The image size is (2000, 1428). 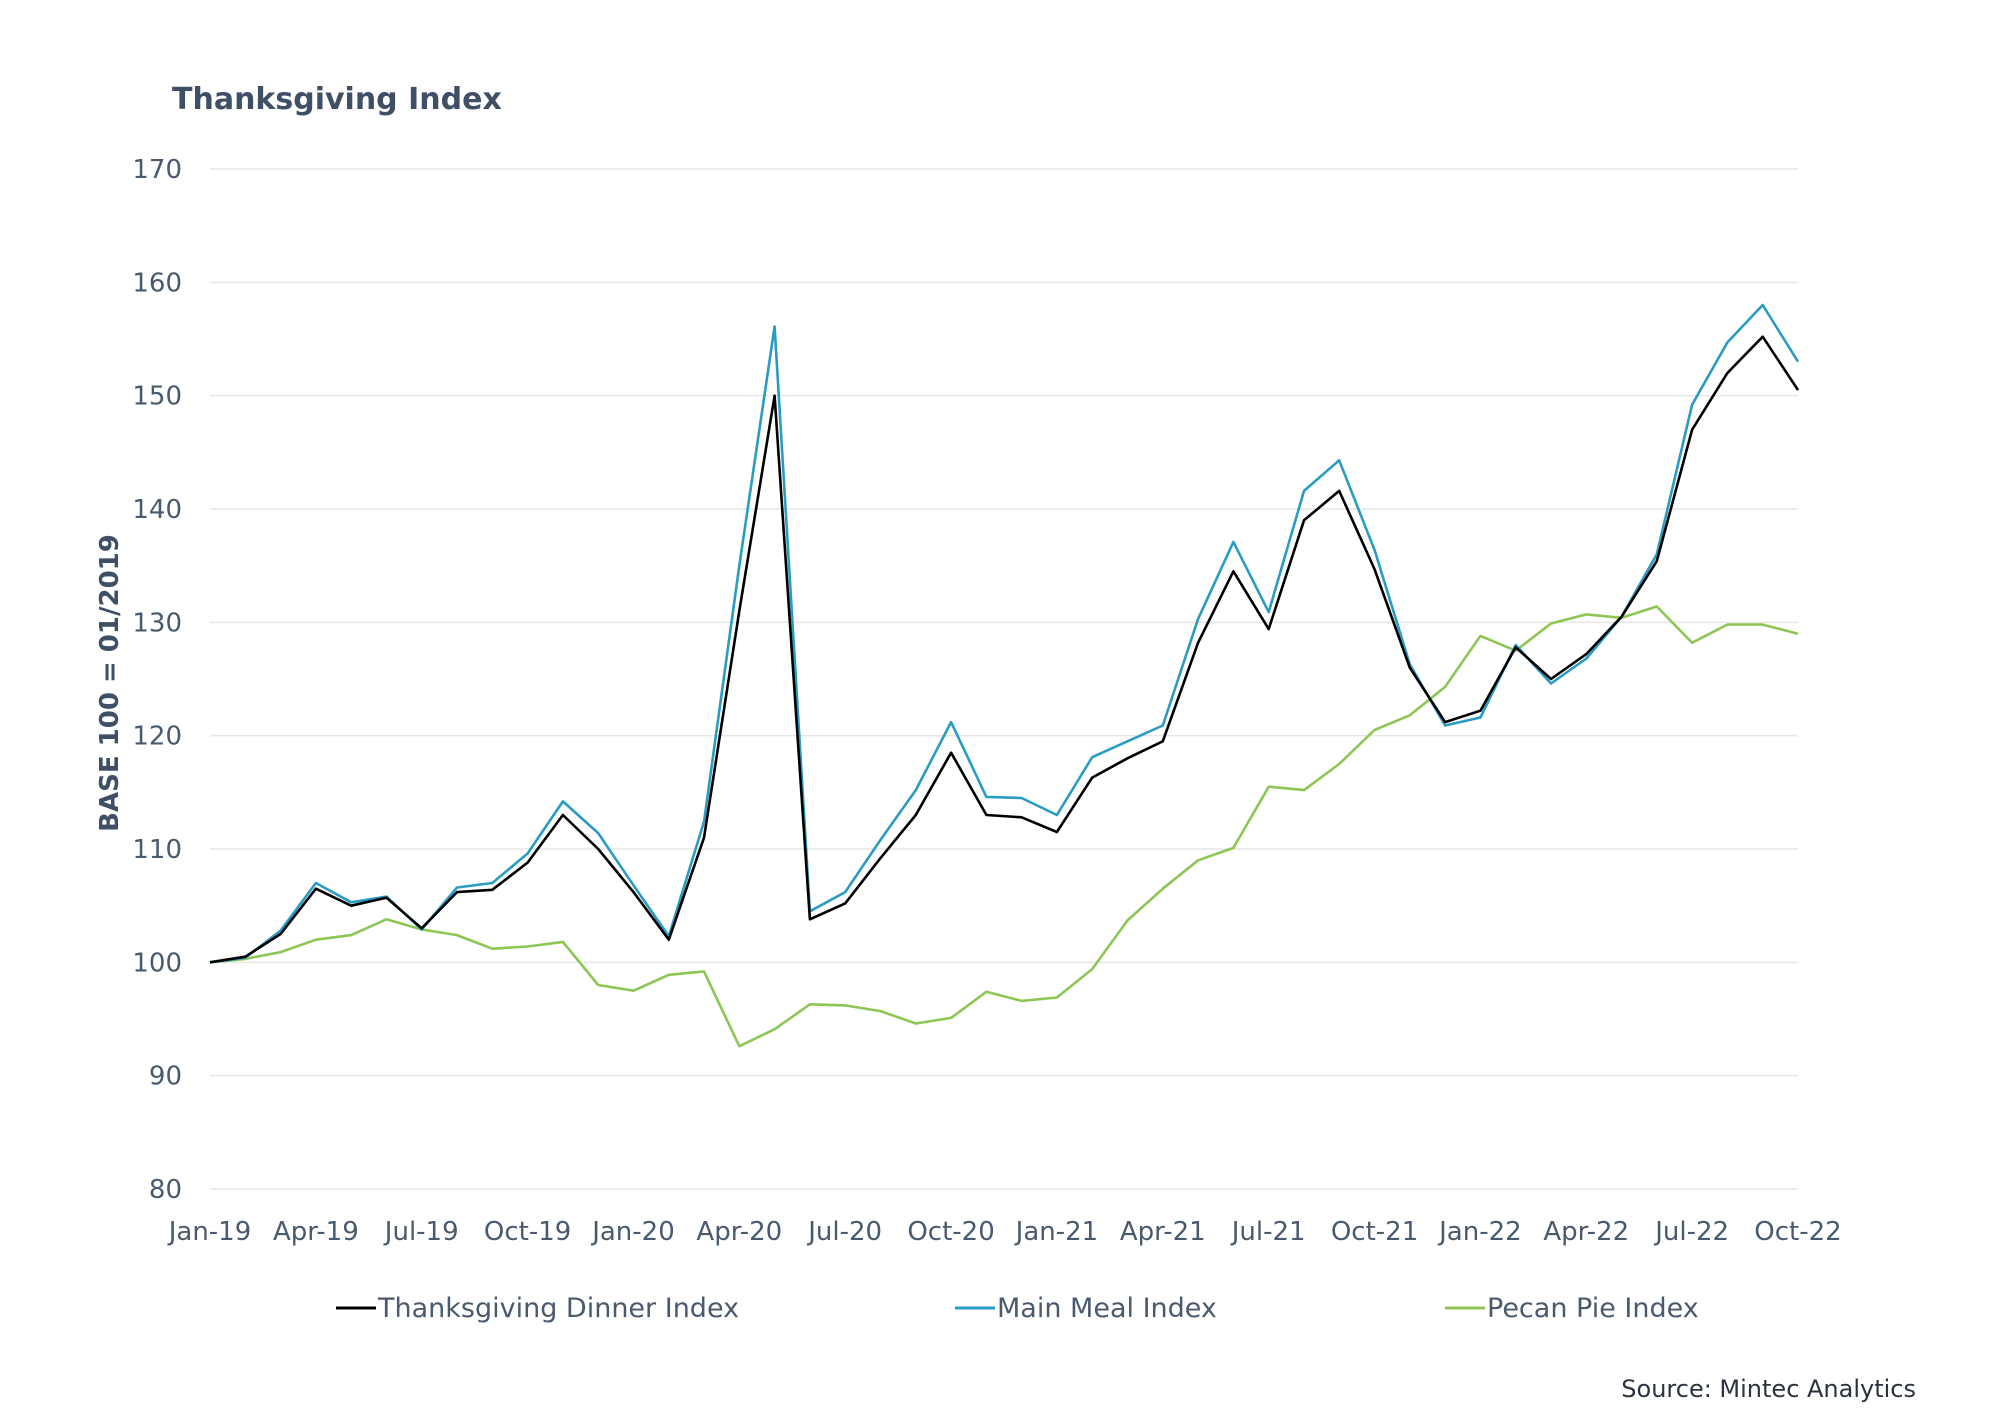 What do you see at coordinates (1479, 1232) in the screenshot?
I see `x-tick-label: Jan-22` at bounding box center [1479, 1232].